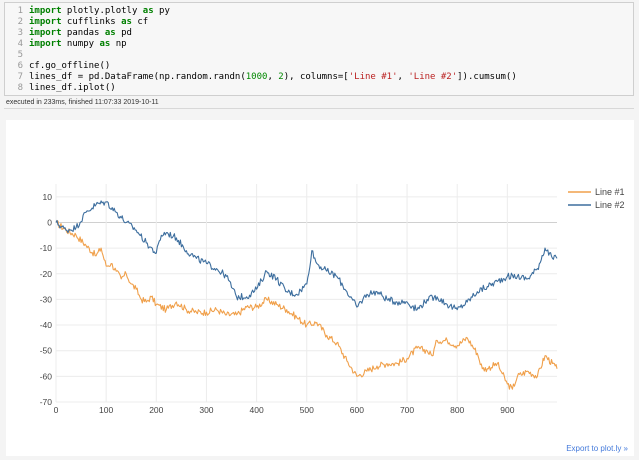  What do you see at coordinates (123, 33) in the screenshot?
I see `code-token: pd` at bounding box center [123, 33].